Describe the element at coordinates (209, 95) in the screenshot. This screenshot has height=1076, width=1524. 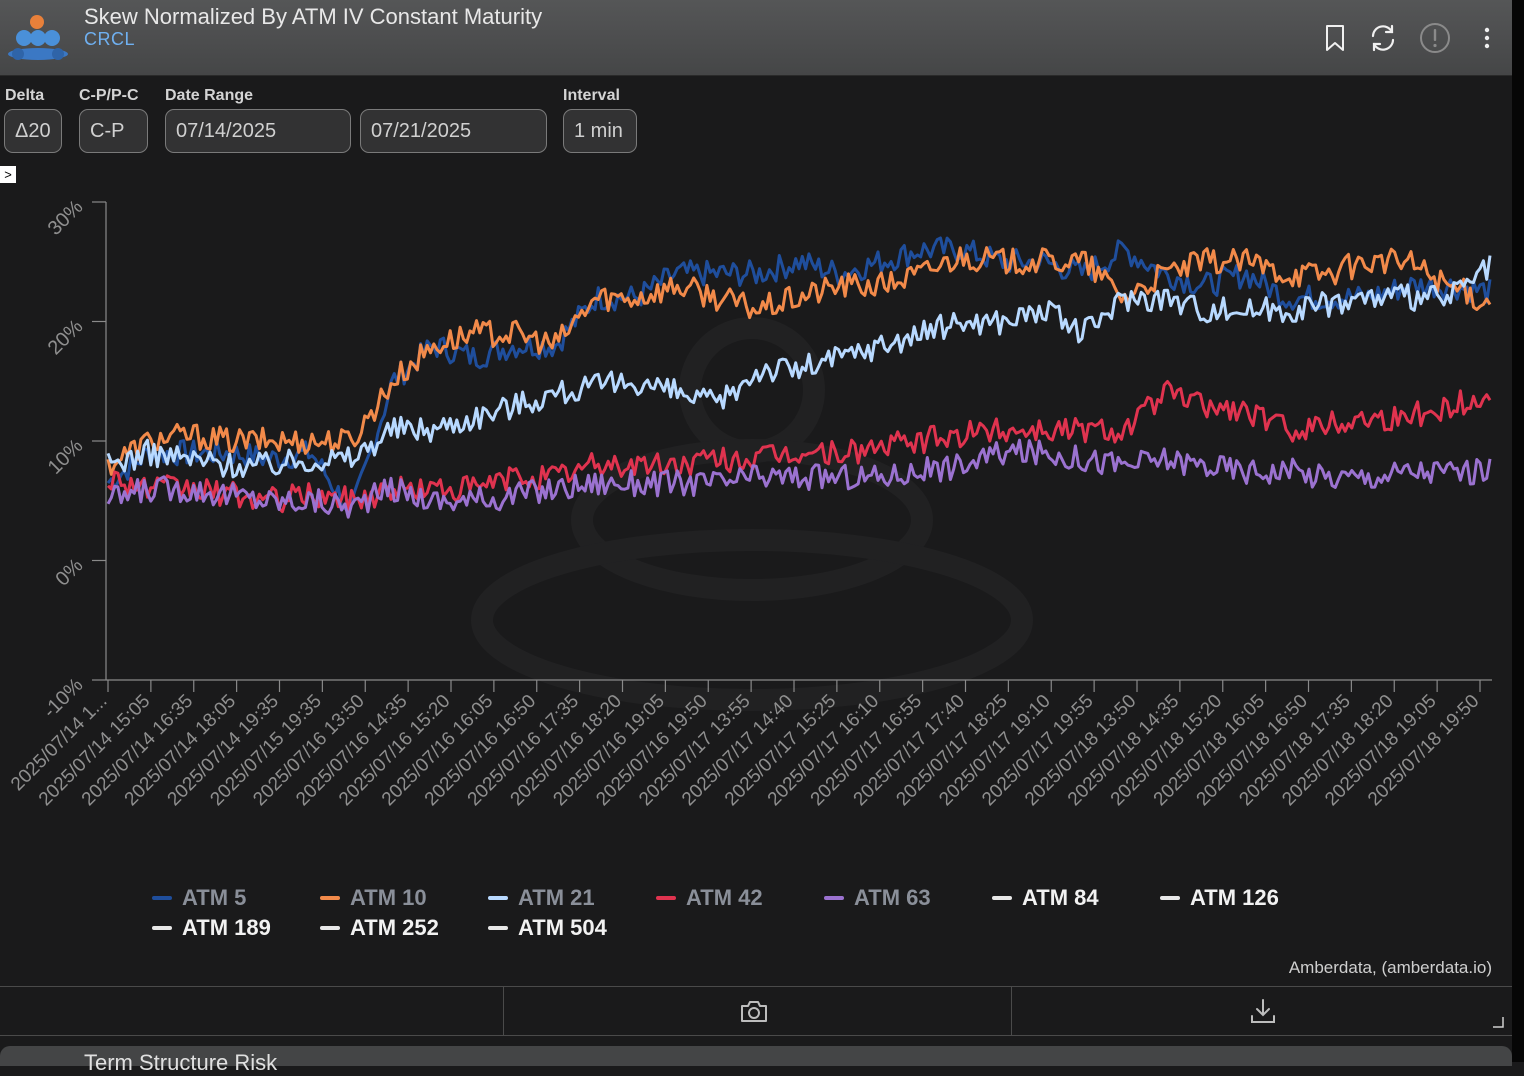
I see `date-range-label: Date Range` at that location.